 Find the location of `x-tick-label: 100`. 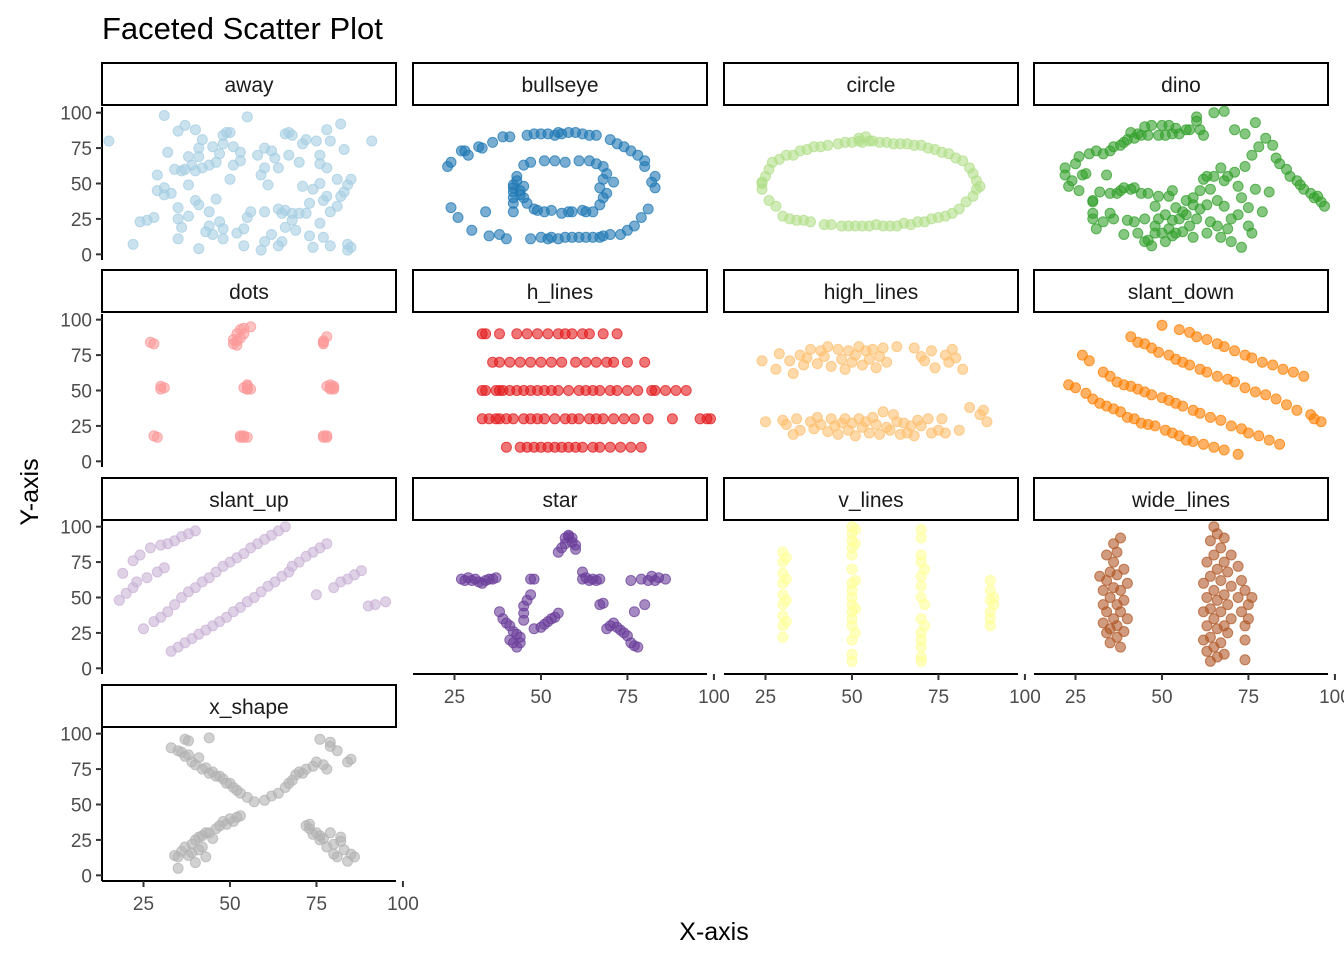

x-tick-label: 100 is located at coordinates (1331, 697).